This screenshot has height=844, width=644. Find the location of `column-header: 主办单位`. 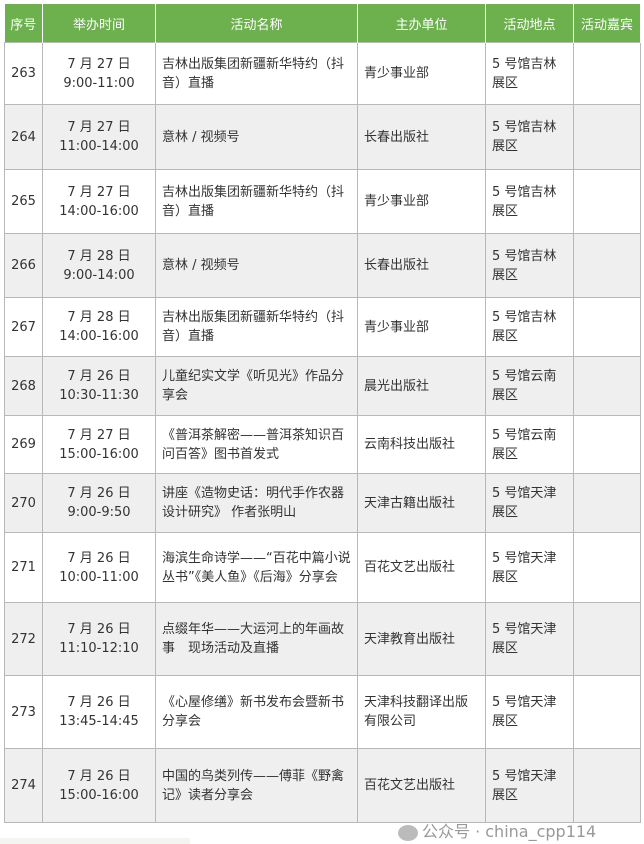

column-header: 主办单位 is located at coordinates (421, 23).